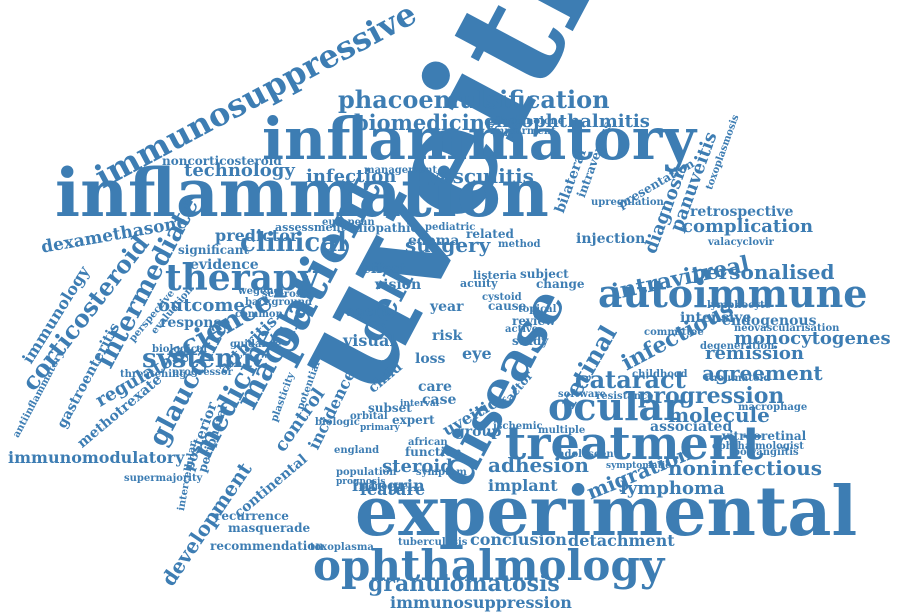  What do you see at coordinates (523, 131) in the screenshot?
I see `word-impairment: impairment` at bounding box center [523, 131].